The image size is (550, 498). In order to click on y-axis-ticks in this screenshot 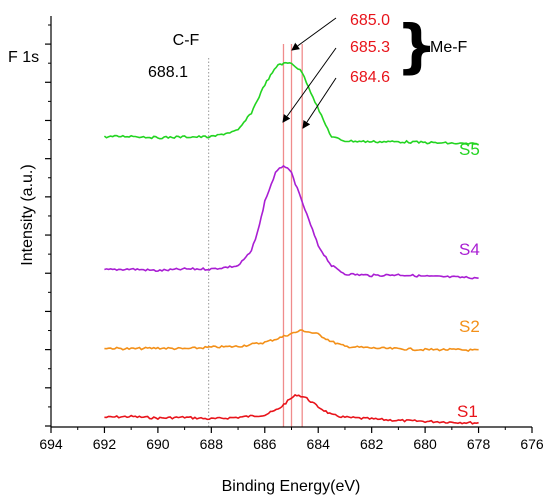, I will do `click(48, 225)`.